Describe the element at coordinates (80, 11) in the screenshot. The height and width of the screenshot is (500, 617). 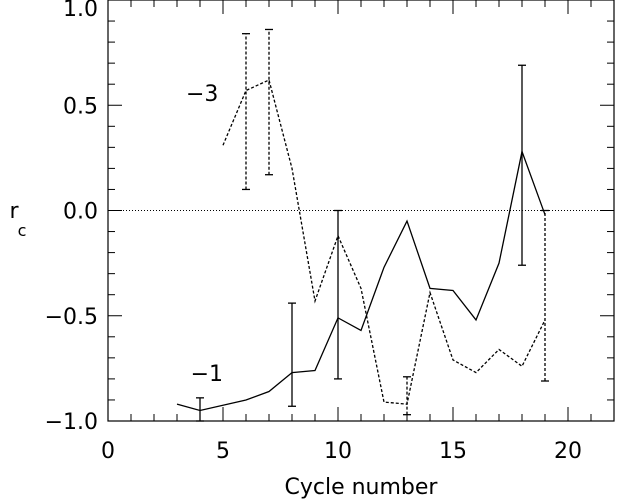
I see `y-tick-label: 1.0` at that location.